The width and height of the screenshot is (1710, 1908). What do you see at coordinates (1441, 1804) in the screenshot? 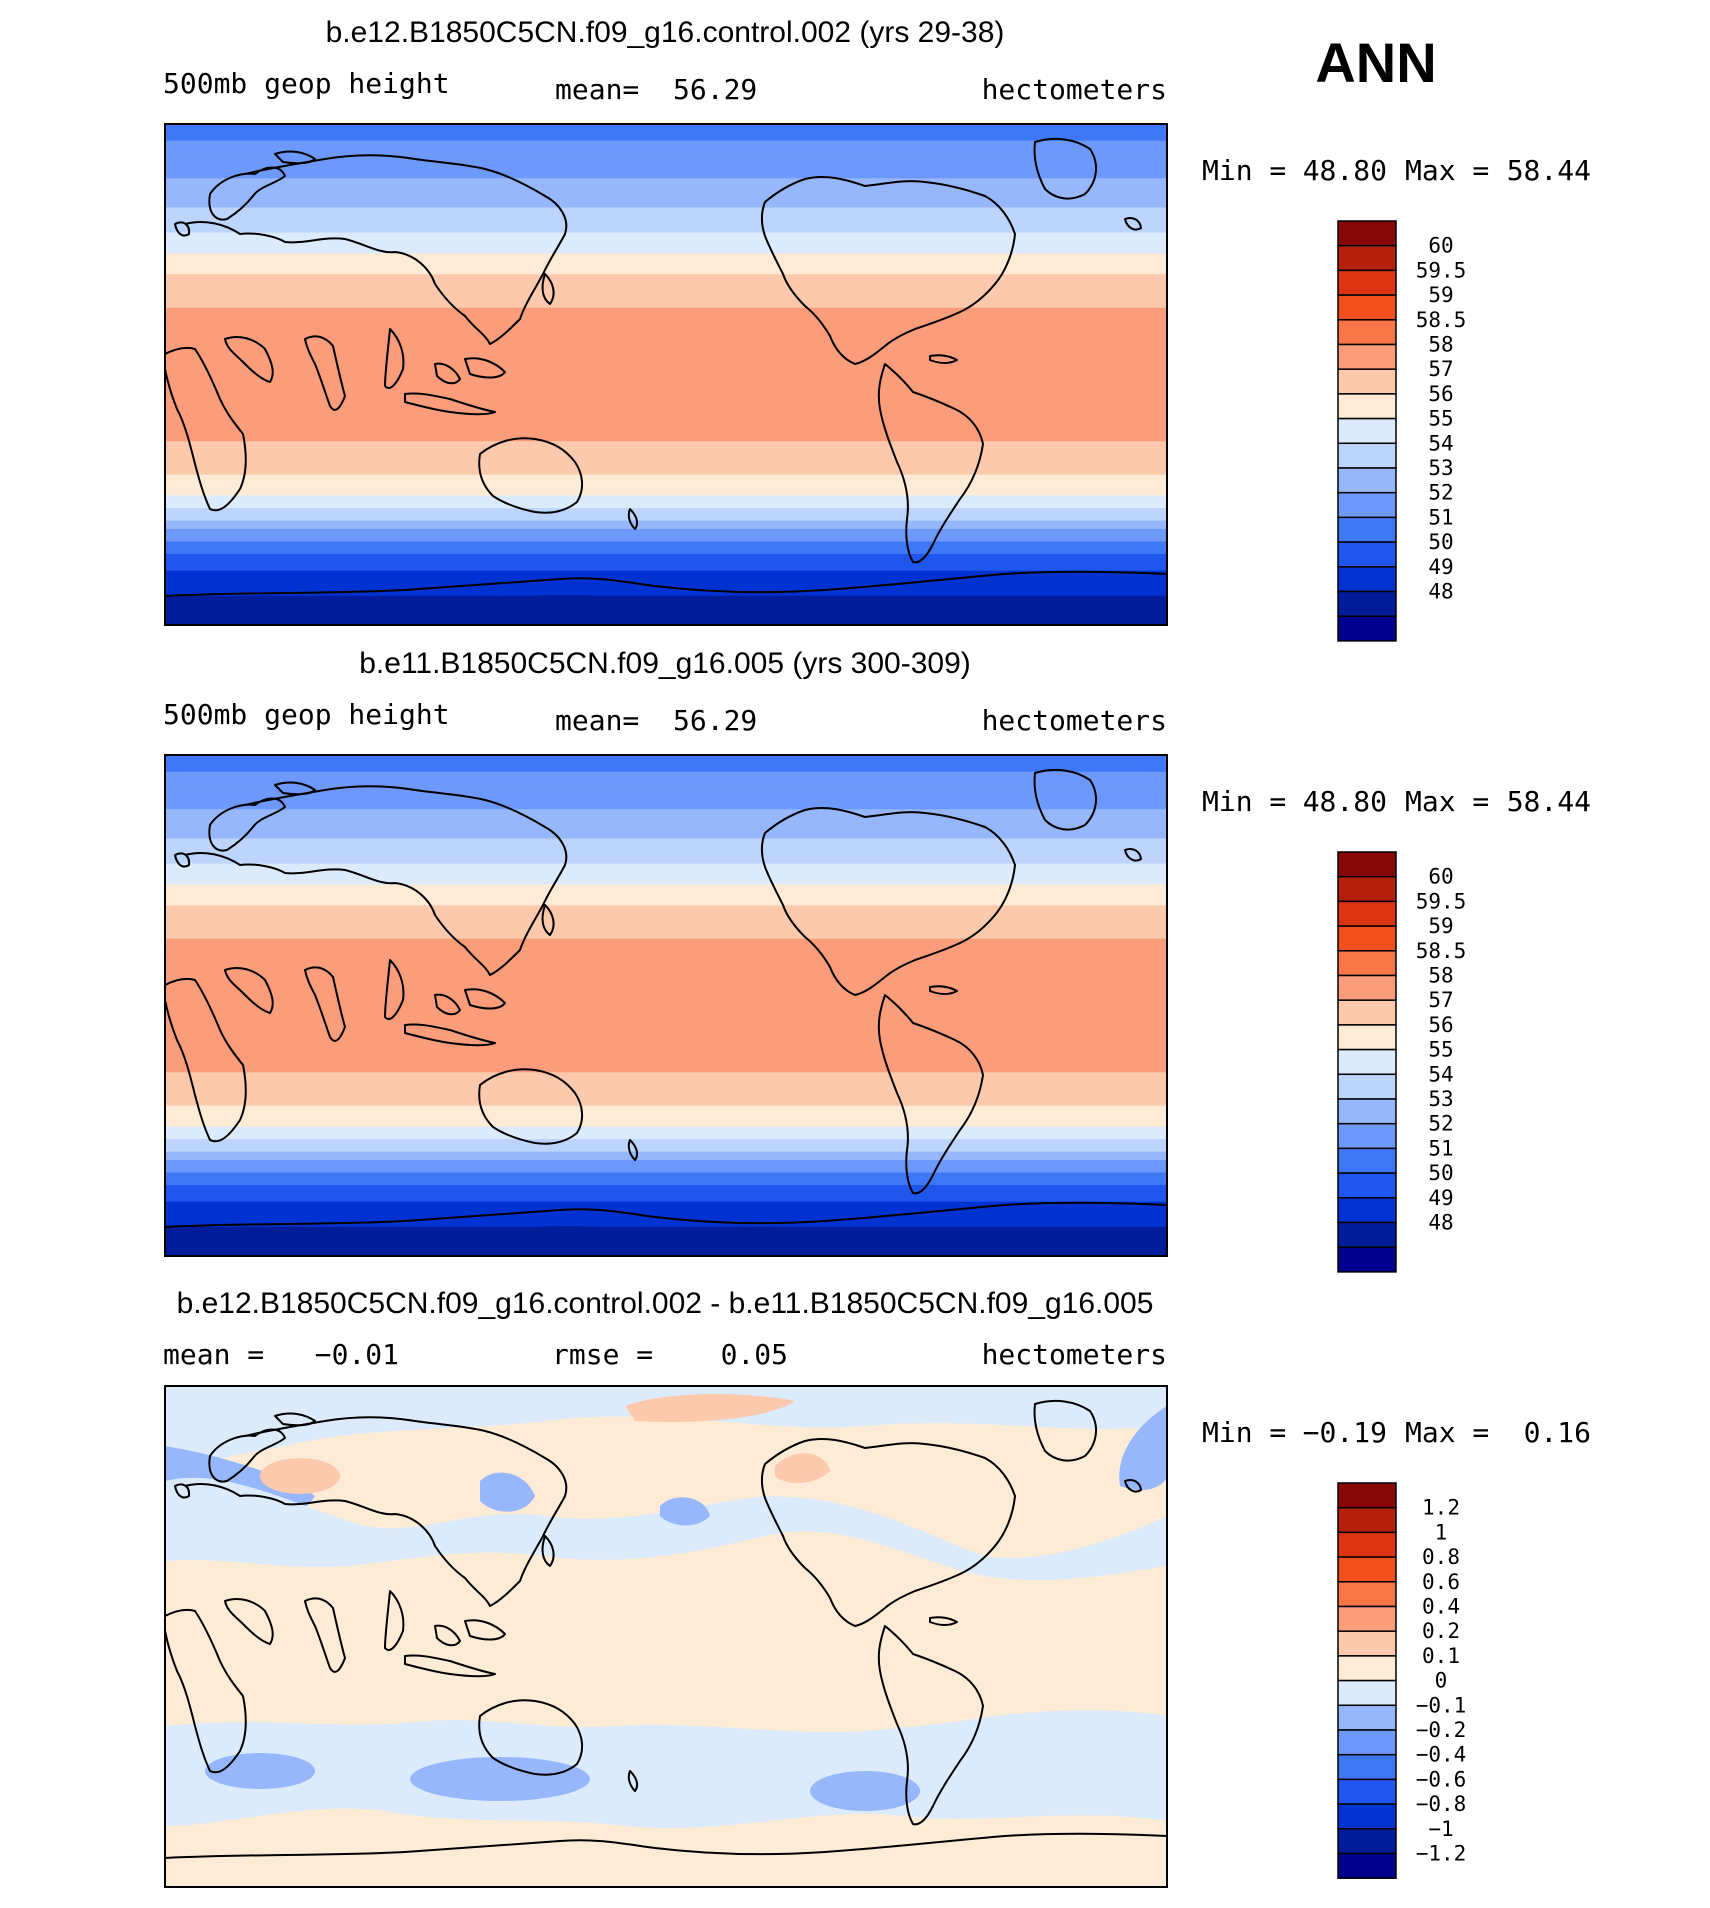
I see `colorbar-label: −0.8` at bounding box center [1441, 1804].